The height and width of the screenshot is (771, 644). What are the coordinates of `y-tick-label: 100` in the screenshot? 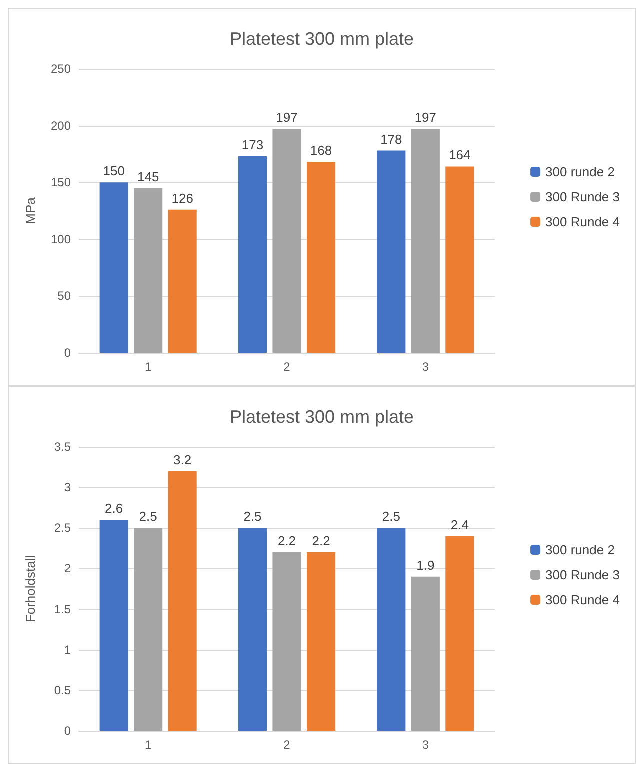 It's located at (61, 239).